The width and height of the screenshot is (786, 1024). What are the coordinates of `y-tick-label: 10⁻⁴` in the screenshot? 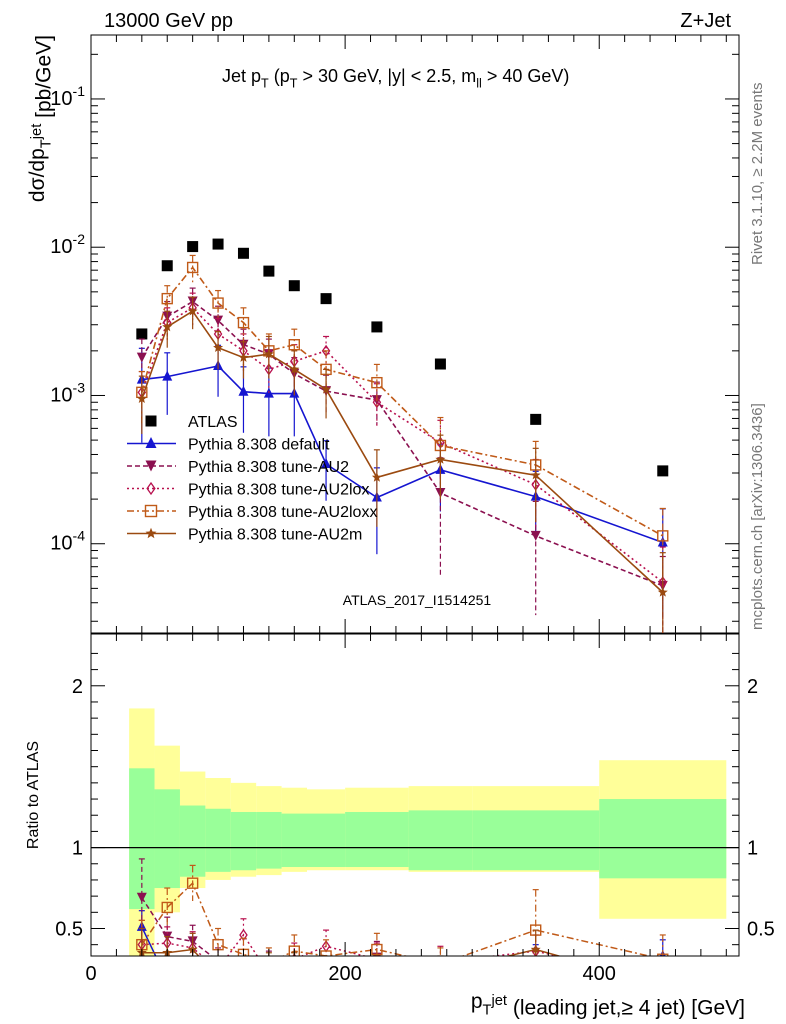 It's located at (67, 541).